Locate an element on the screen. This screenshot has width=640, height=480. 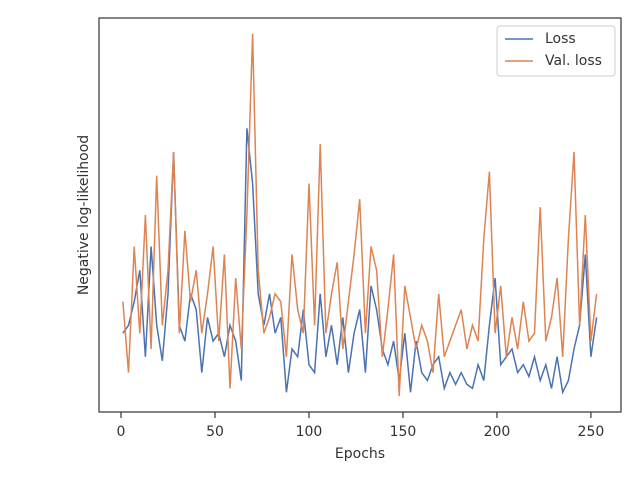
x-tick-label: 50 is located at coordinates (215, 432).